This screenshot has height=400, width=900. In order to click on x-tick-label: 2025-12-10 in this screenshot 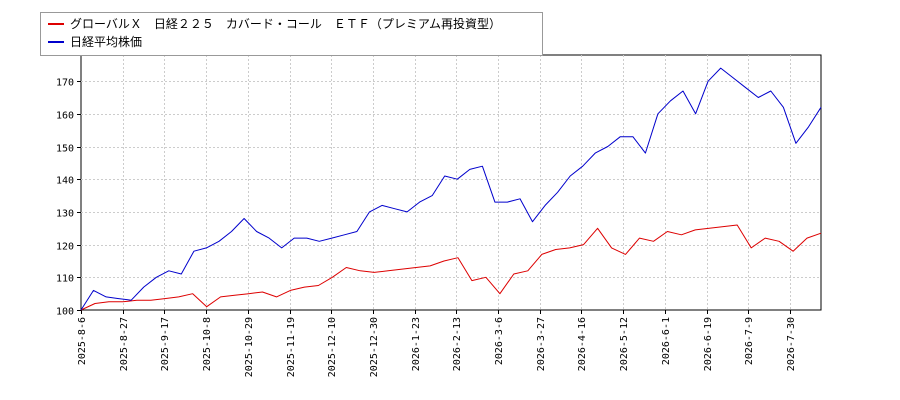, I will do `click(332, 347)`.